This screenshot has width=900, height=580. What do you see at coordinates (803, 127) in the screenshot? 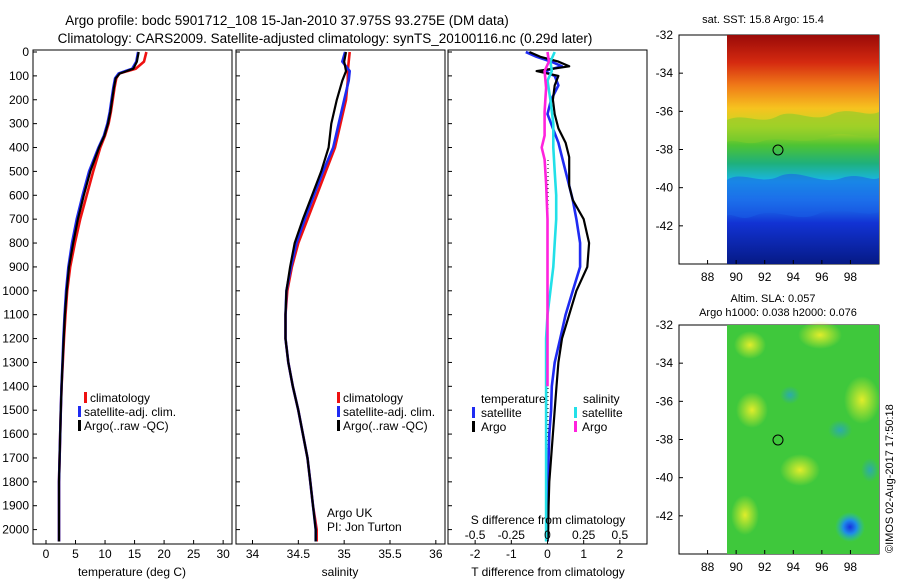
I see `sst-warm-front` at bounding box center [803, 127].